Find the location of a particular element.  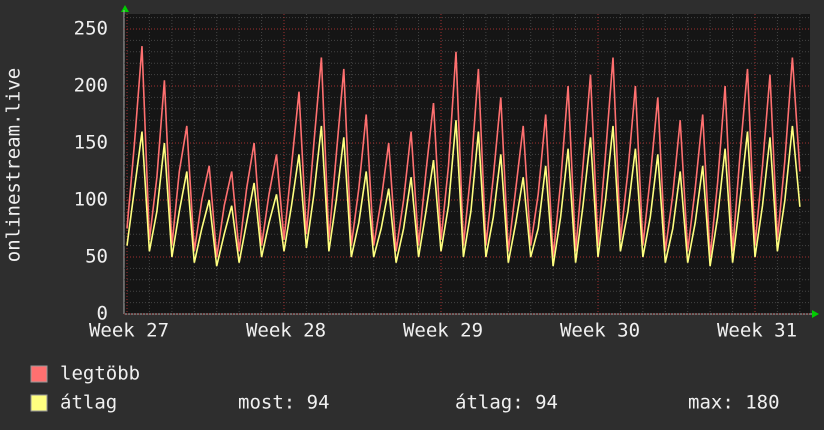

legend-stat: most: 94 is located at coordinates (284, 403).